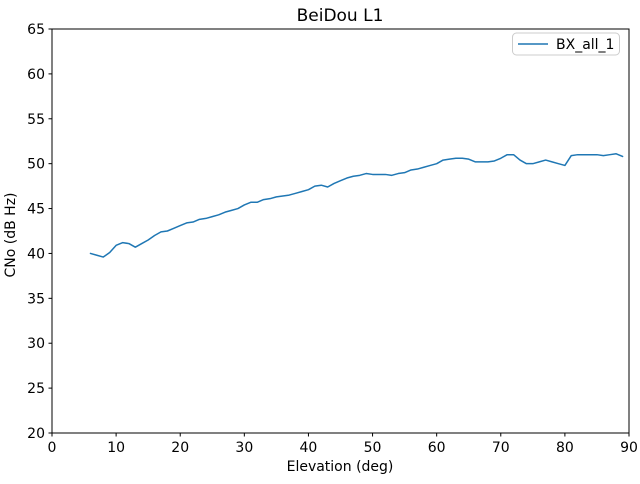 The width and height of the screenshot is (640, 484). I want to click on y-tick-label: 55, so click(36, 120).